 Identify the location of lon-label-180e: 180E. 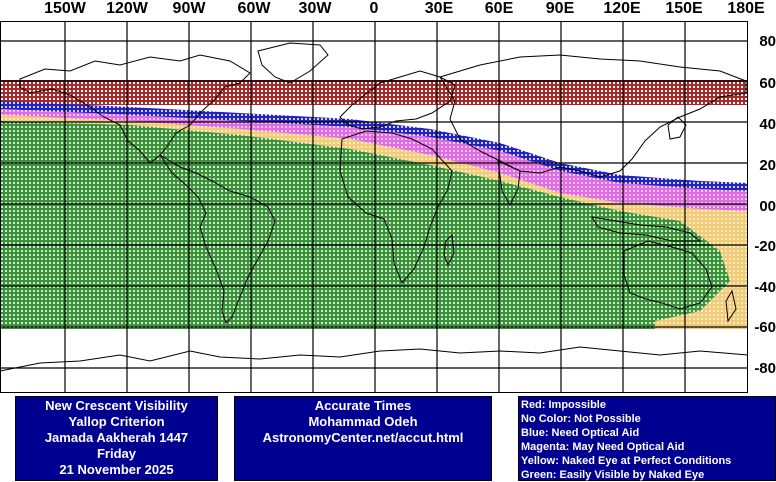
(746, 8).